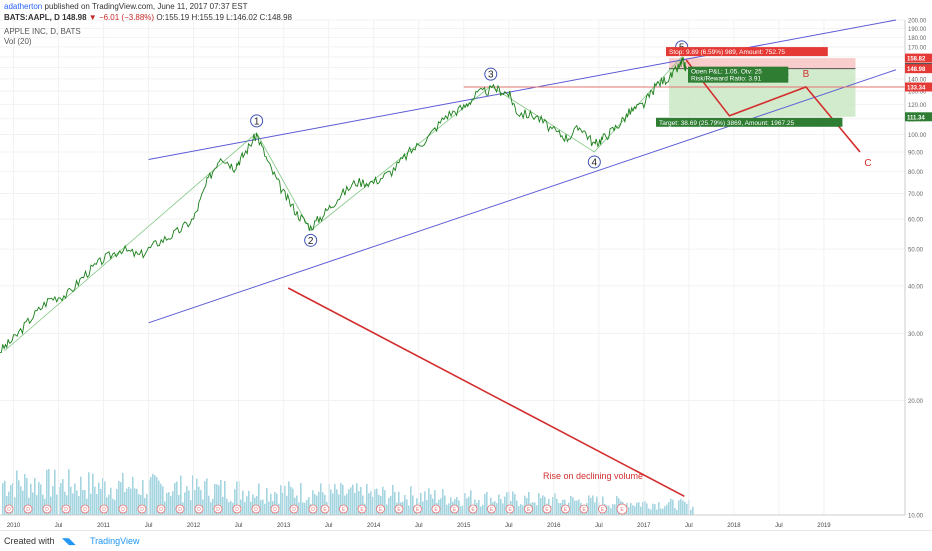  I want to click on y-tick-label: 190.00, so click(917, 30).